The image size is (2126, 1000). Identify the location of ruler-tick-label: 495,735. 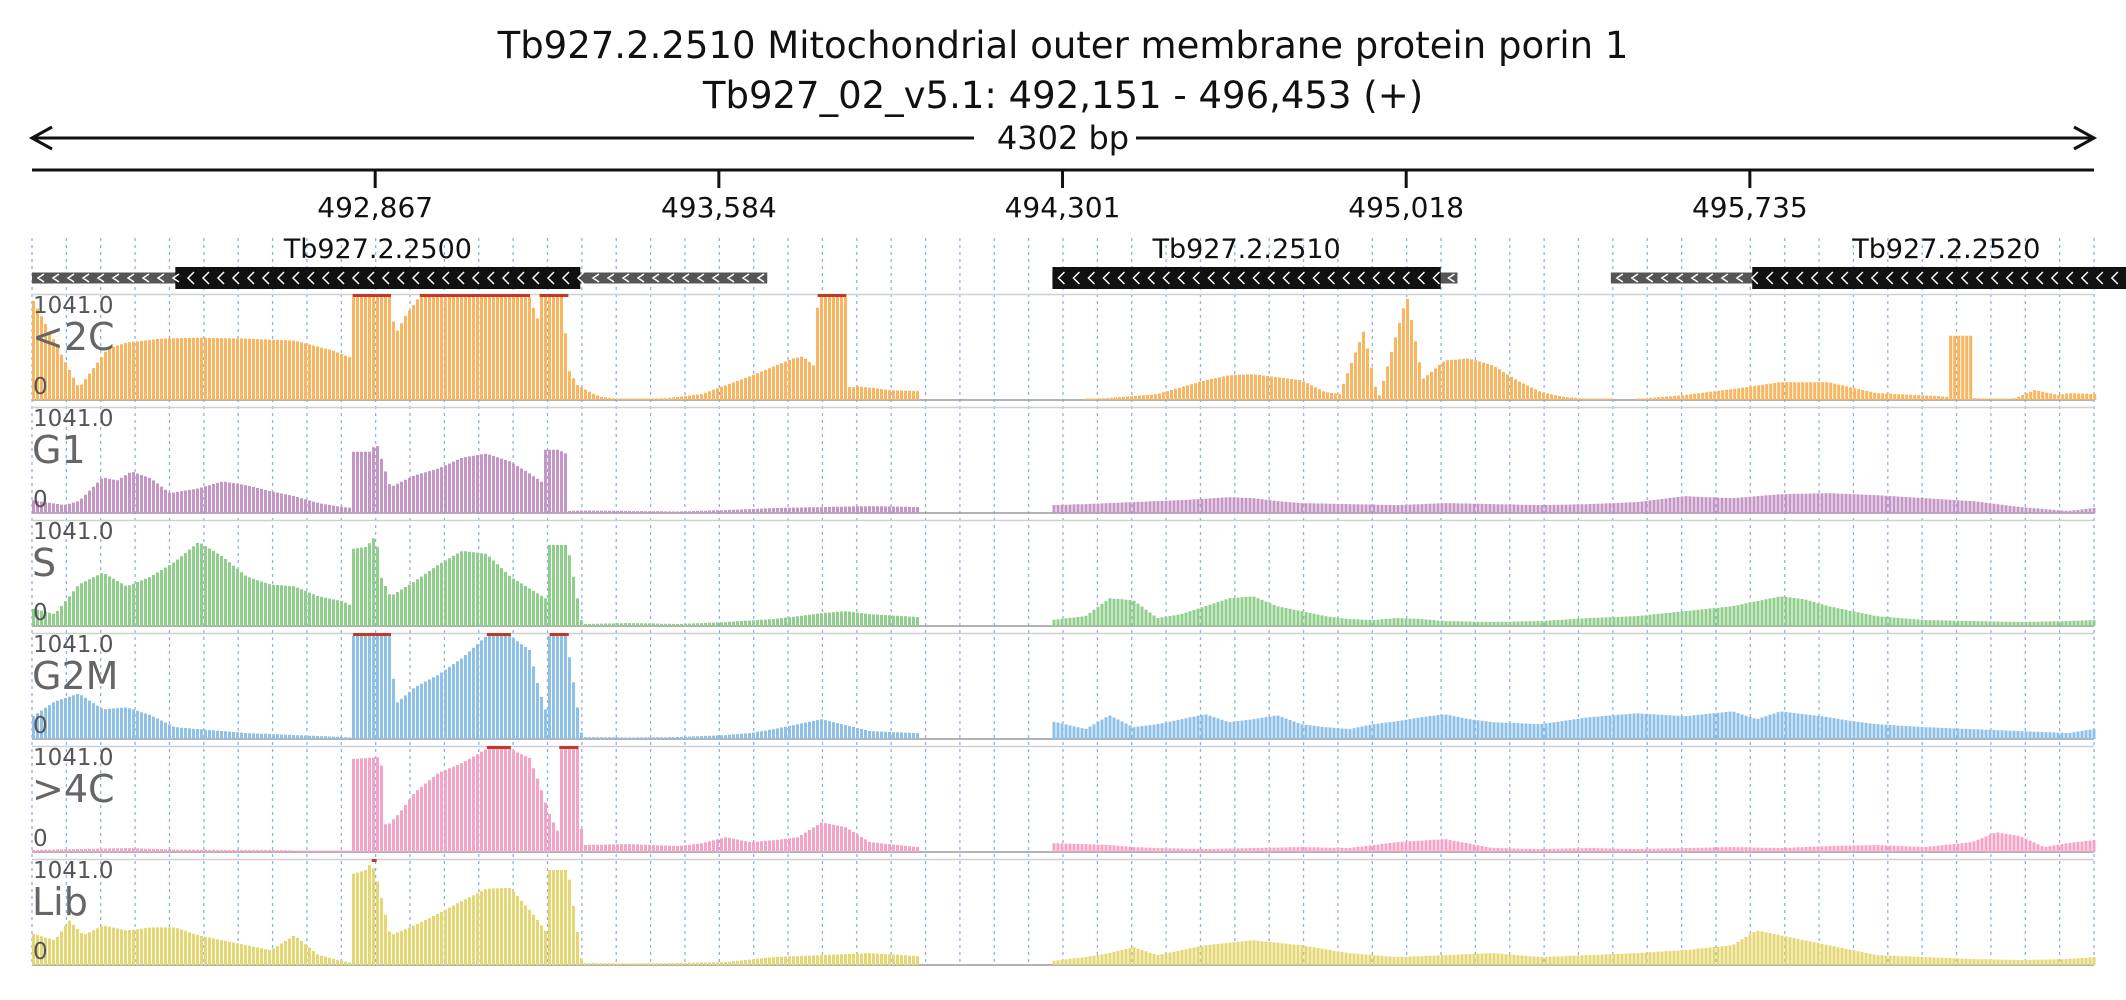
(1750, 207).